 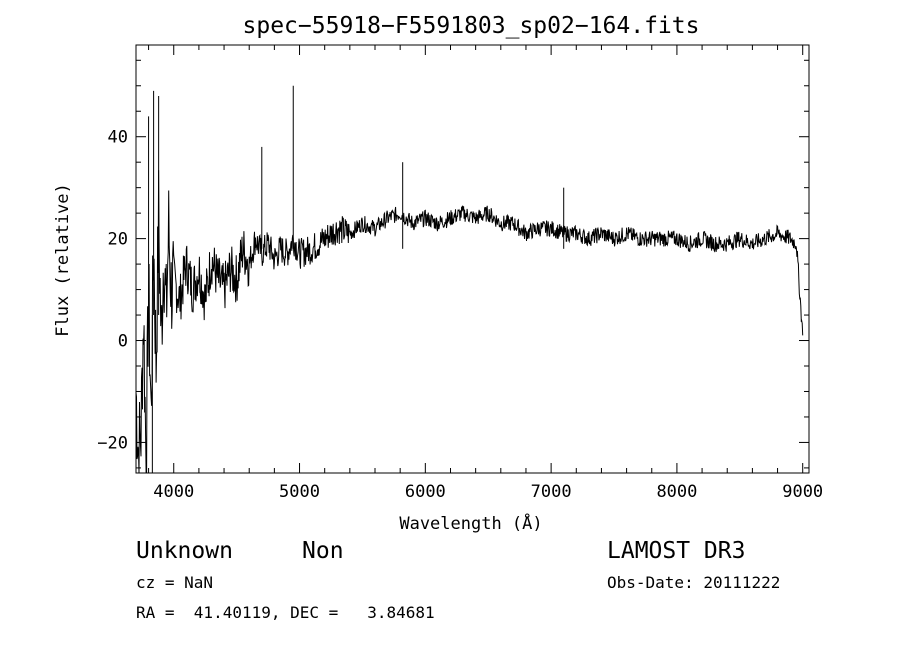 What do you see at coordinates (551, 492) in the screenshot?
I see `x-tick-label: 7000` at bounding box center [551, 492].